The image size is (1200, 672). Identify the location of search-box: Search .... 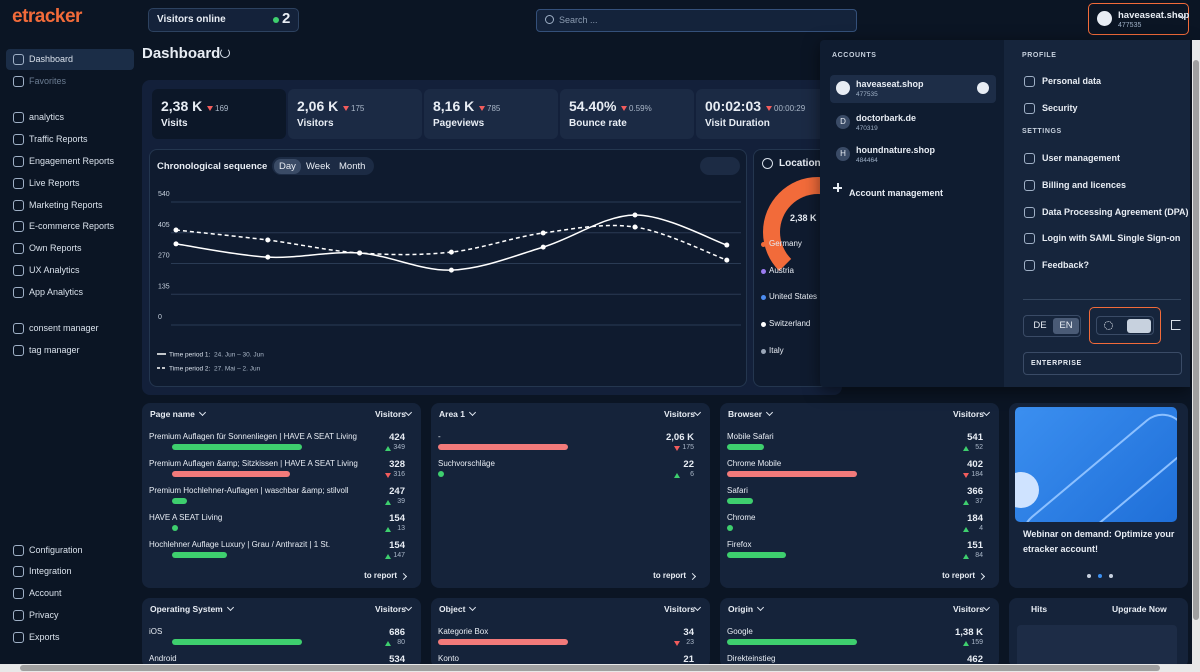
(696, 20).